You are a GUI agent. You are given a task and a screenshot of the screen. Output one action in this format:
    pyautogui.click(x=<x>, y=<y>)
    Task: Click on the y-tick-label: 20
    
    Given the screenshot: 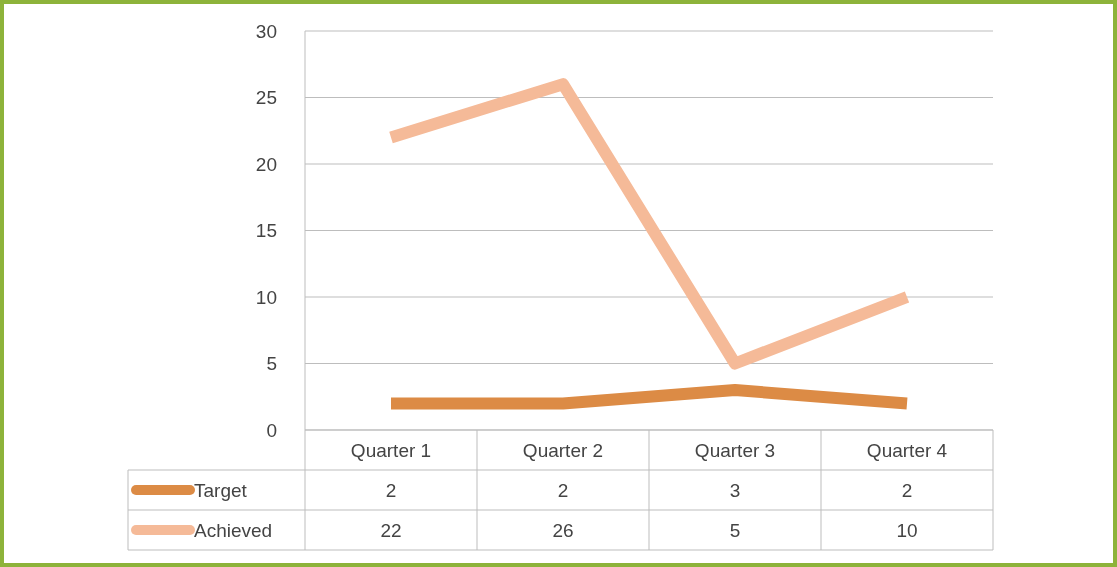 What is the action you would take?
    pyautogui.click(x=266, y=164)
    